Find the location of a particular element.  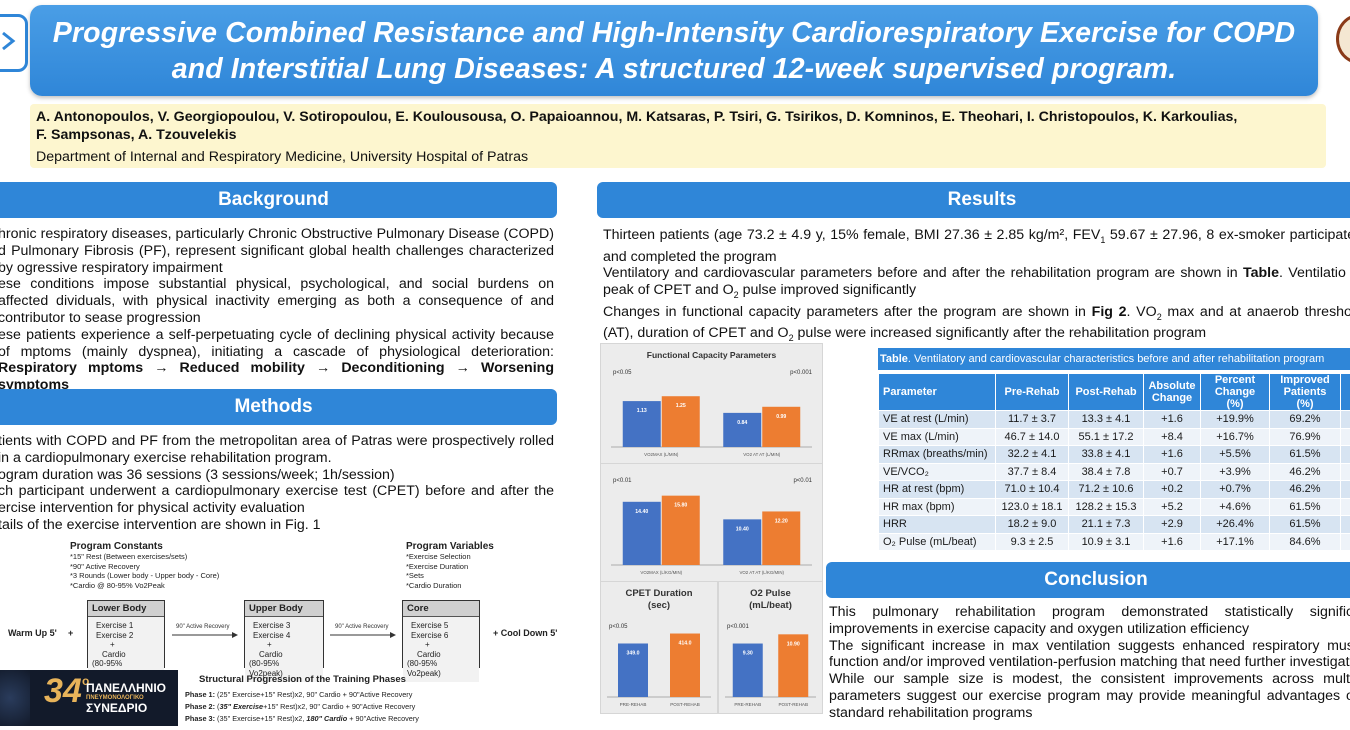

box-line: (80-95% Vo2peak) is located at coordinates (424, 668).